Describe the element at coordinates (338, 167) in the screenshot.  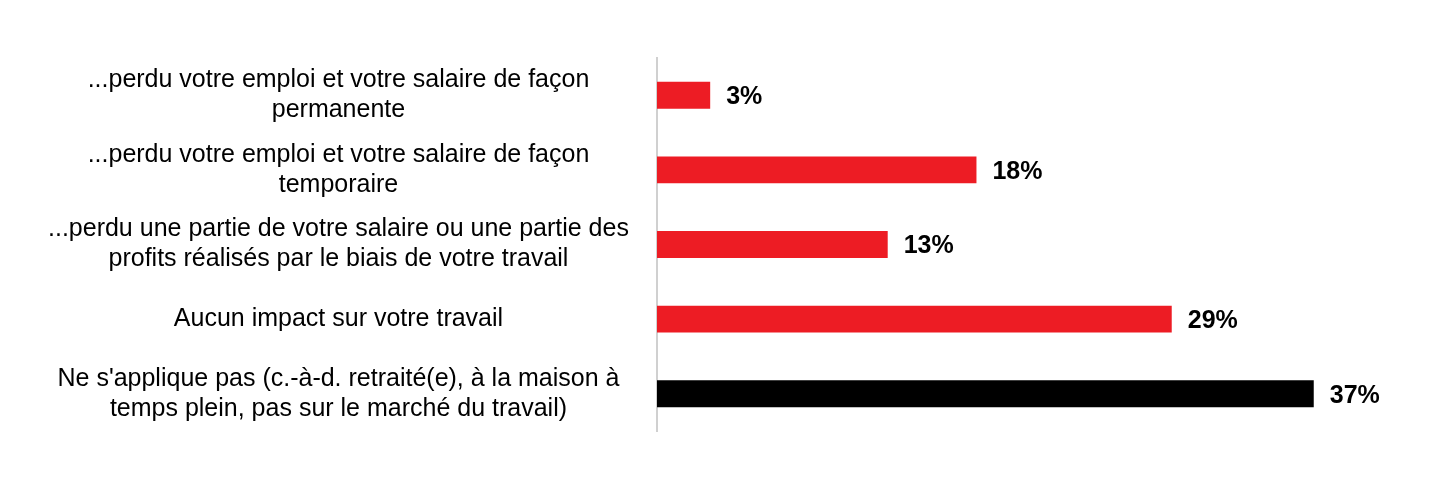
I see `y-tick-label: ...perdu votre emploi et votre salaire de façon temporaire` at that location.